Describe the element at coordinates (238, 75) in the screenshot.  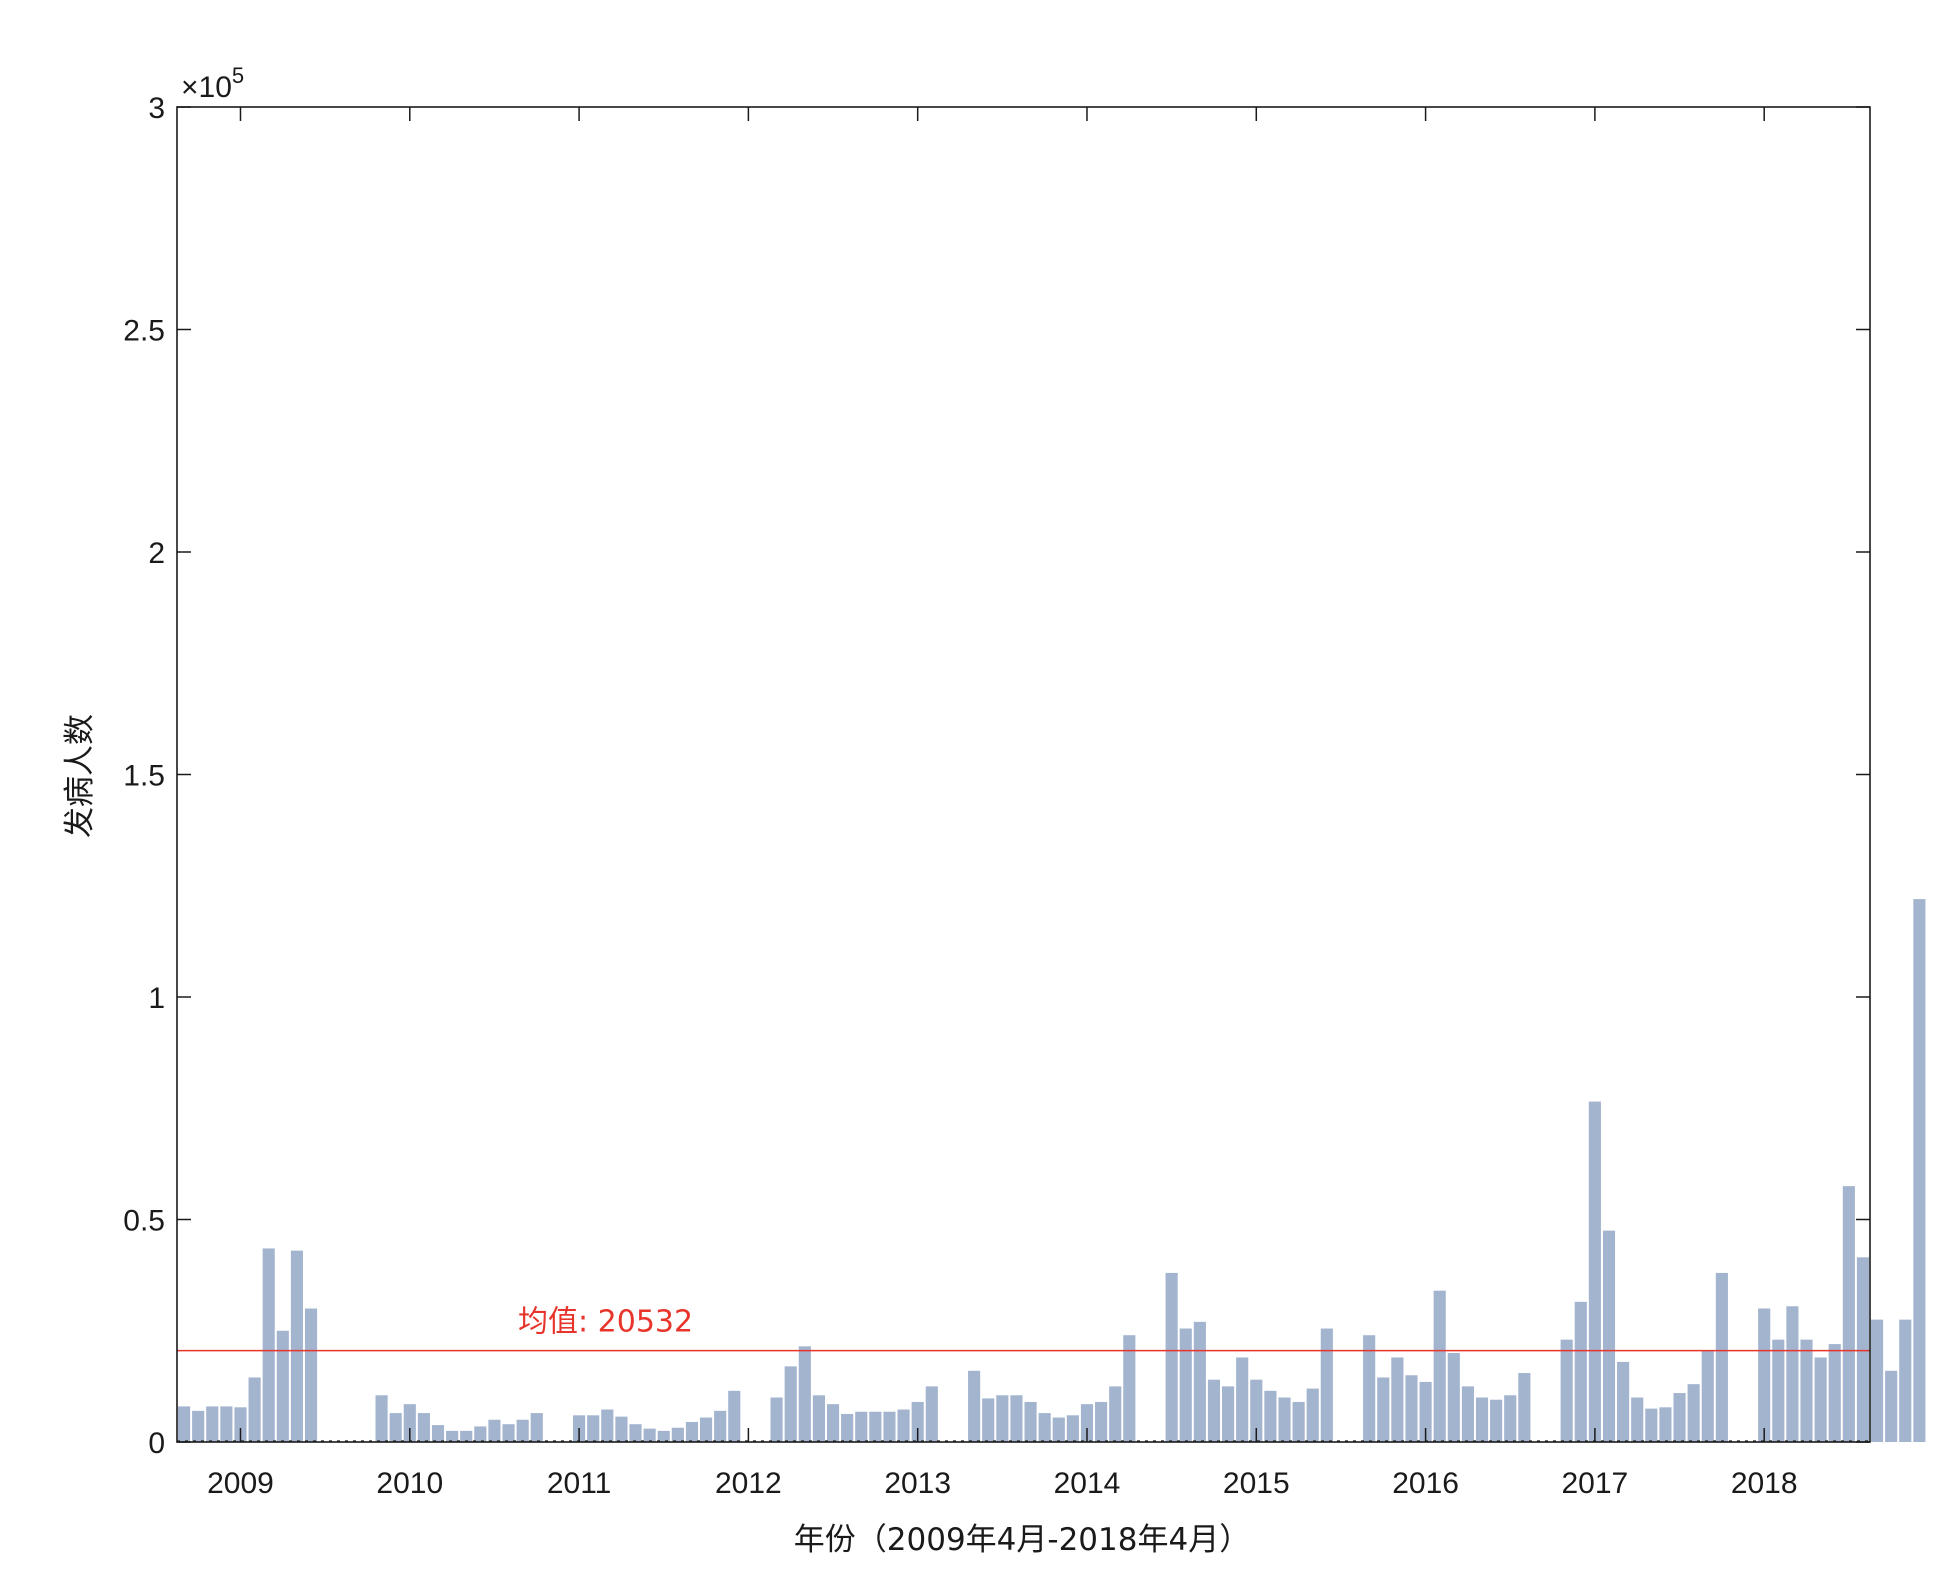
I see `exponent-power: 5` at that location.